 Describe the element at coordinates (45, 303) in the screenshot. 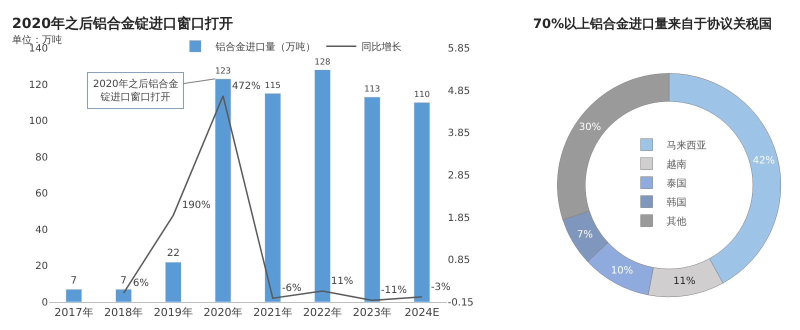

I see `y-tick-label: 0` at that location.